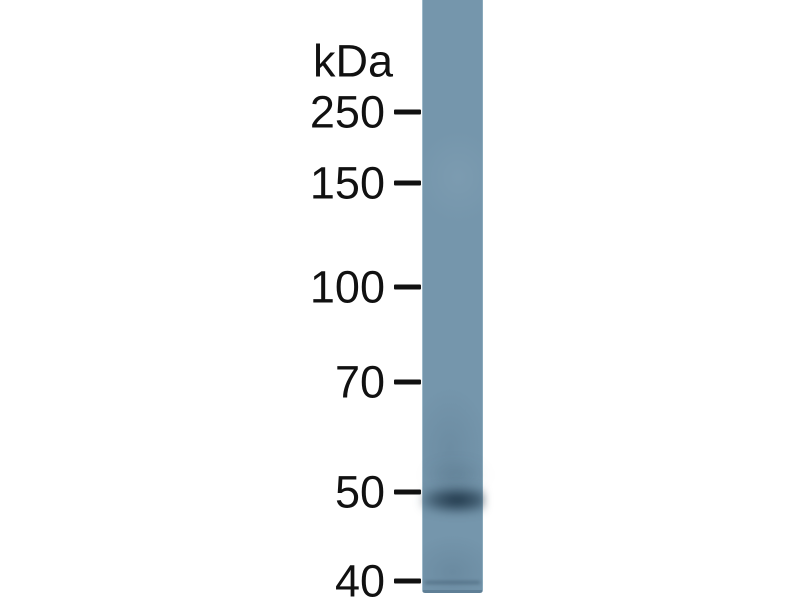 The width and height of the screenshot is (800, 600). I want to click on marker-label-250: 250, so click(347, 112).